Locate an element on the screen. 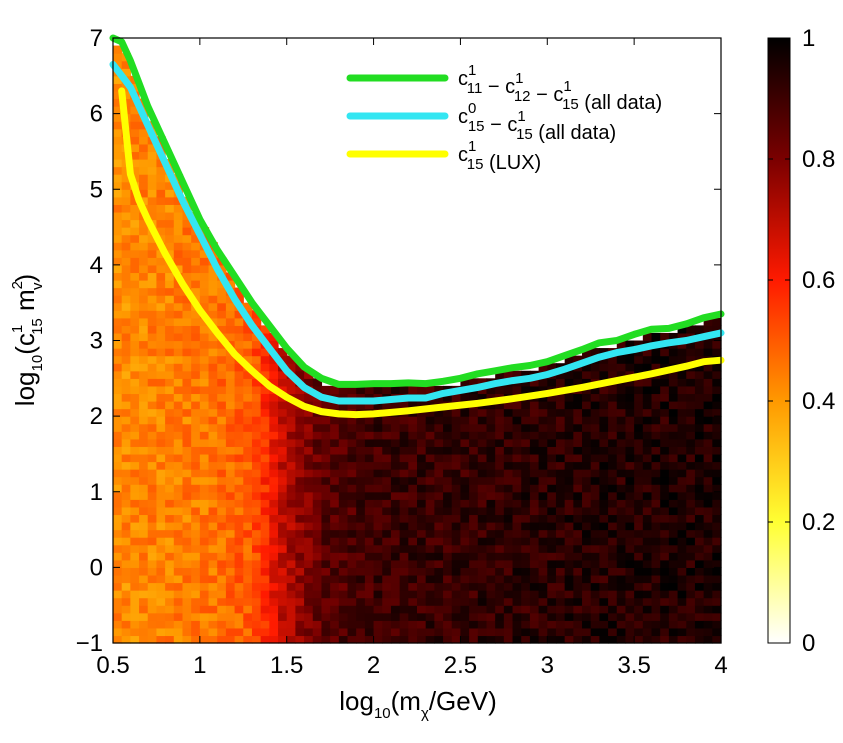  x-tick-label: 4 is located at coordinates (720, 665).